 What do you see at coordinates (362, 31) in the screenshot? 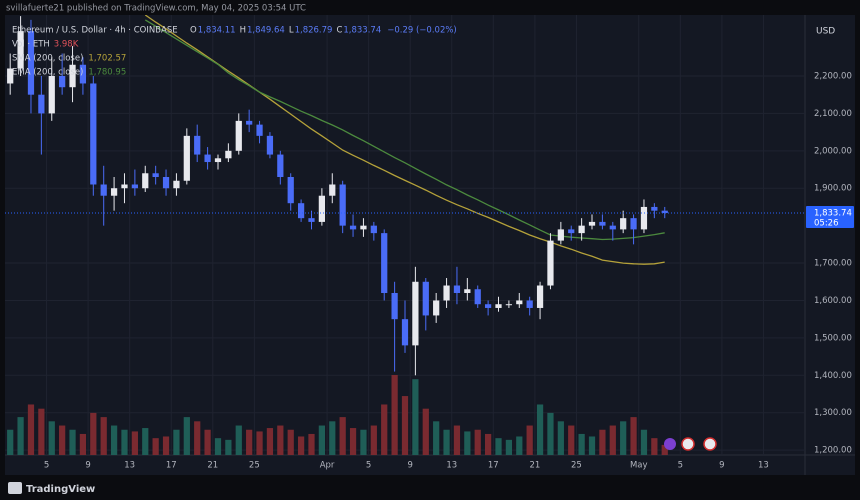
I see `ohlc-value: 1,833.74` at bounding box center [362, 31].